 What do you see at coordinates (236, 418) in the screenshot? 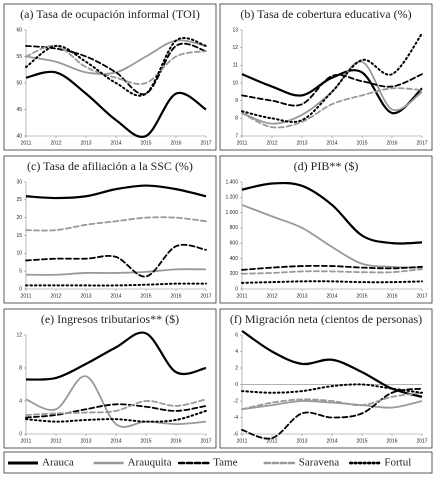
I see `y-tick-label: -4` at bounding box center [236, 418].